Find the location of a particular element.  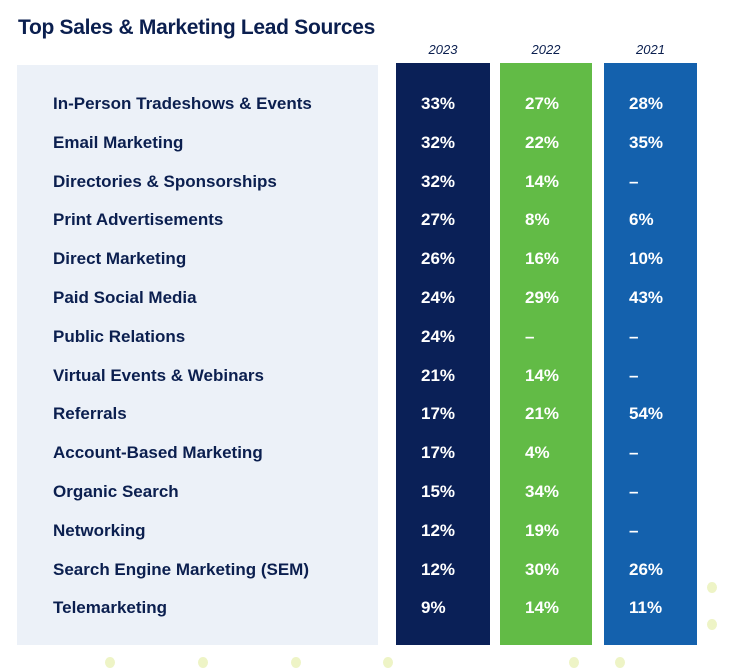

row-label: Direct Marketing is located at coordinates (120, 259).